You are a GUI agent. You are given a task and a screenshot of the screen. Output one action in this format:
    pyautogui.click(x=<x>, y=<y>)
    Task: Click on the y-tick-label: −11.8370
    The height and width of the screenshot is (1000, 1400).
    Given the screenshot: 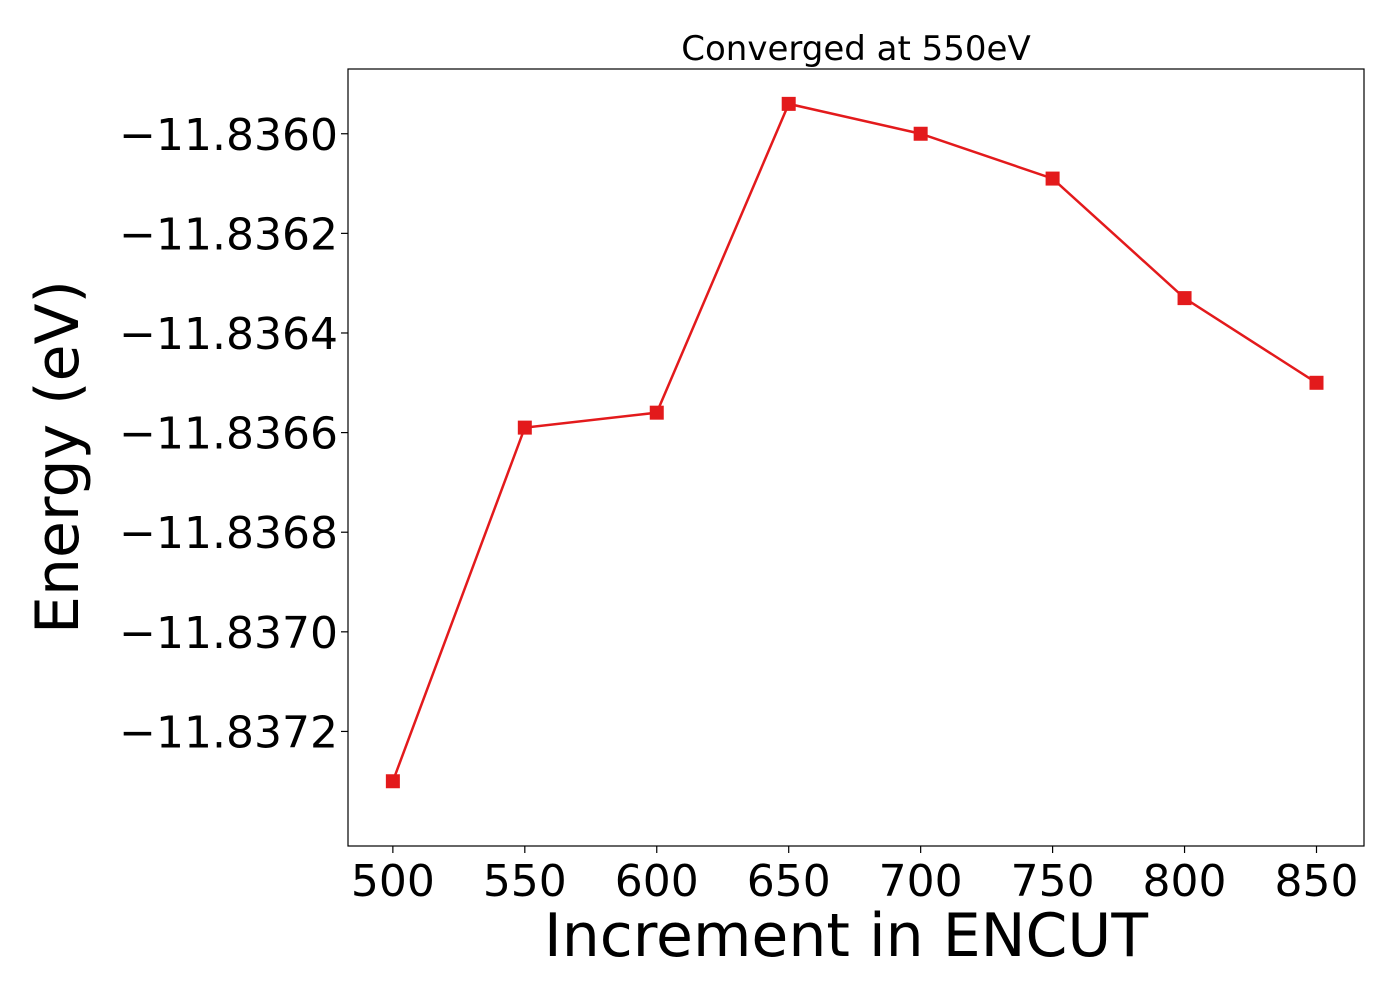 What is the action you would take?
    pyautogui.click(x=228, y=633)
    